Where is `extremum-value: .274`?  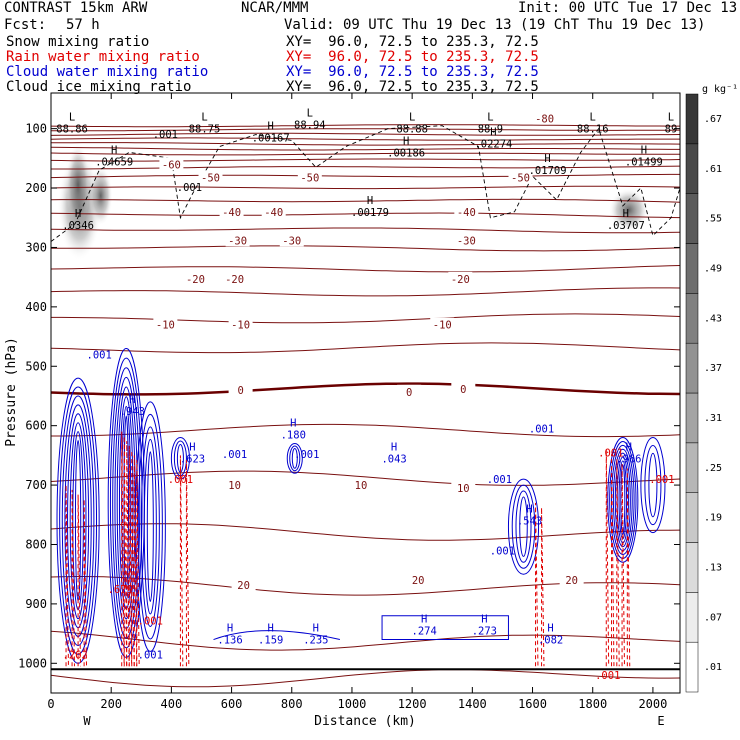 extremum-value: .274 is located at coordinates (424, 632).